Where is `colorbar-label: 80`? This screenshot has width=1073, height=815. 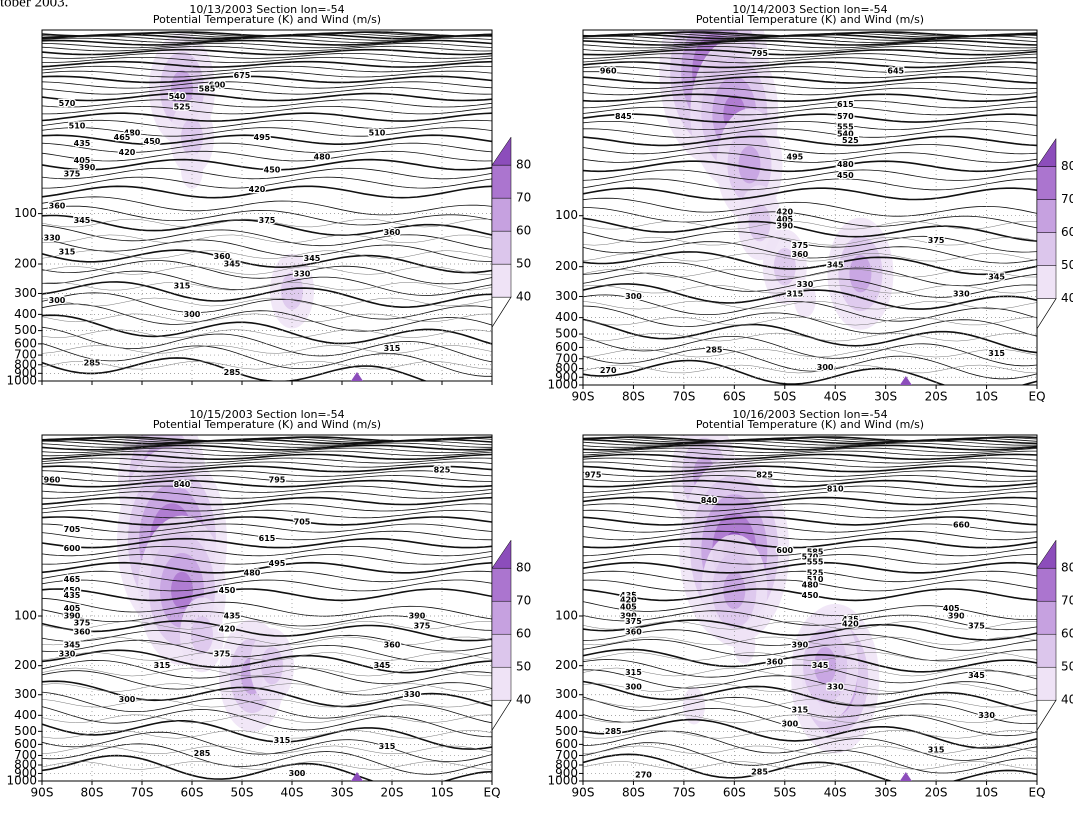 colorbar-label: 80 is located at coordinates (1067, 166).